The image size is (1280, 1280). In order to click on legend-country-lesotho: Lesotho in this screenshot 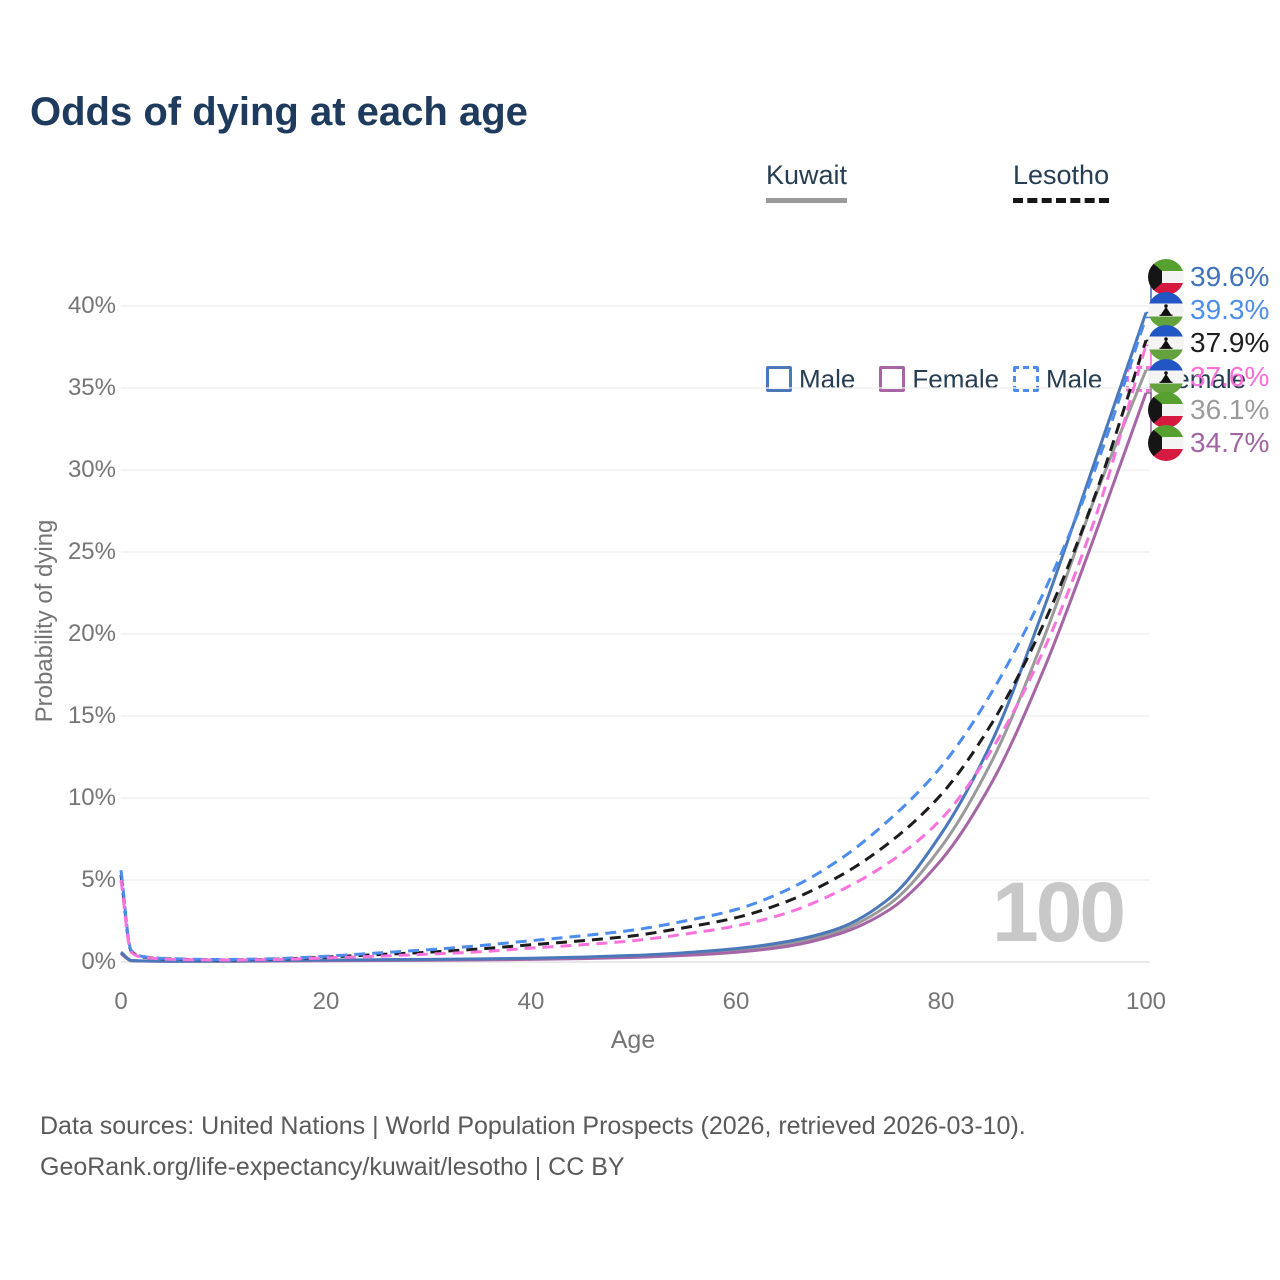, I will do `click(1061, 181)`.